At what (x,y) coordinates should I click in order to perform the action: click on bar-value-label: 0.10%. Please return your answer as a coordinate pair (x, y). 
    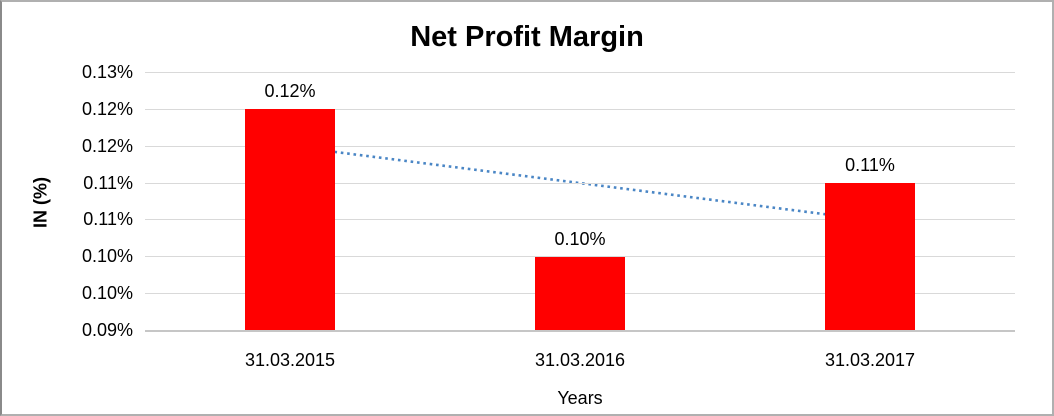
    Looking at the image, I should click on (580, 238).